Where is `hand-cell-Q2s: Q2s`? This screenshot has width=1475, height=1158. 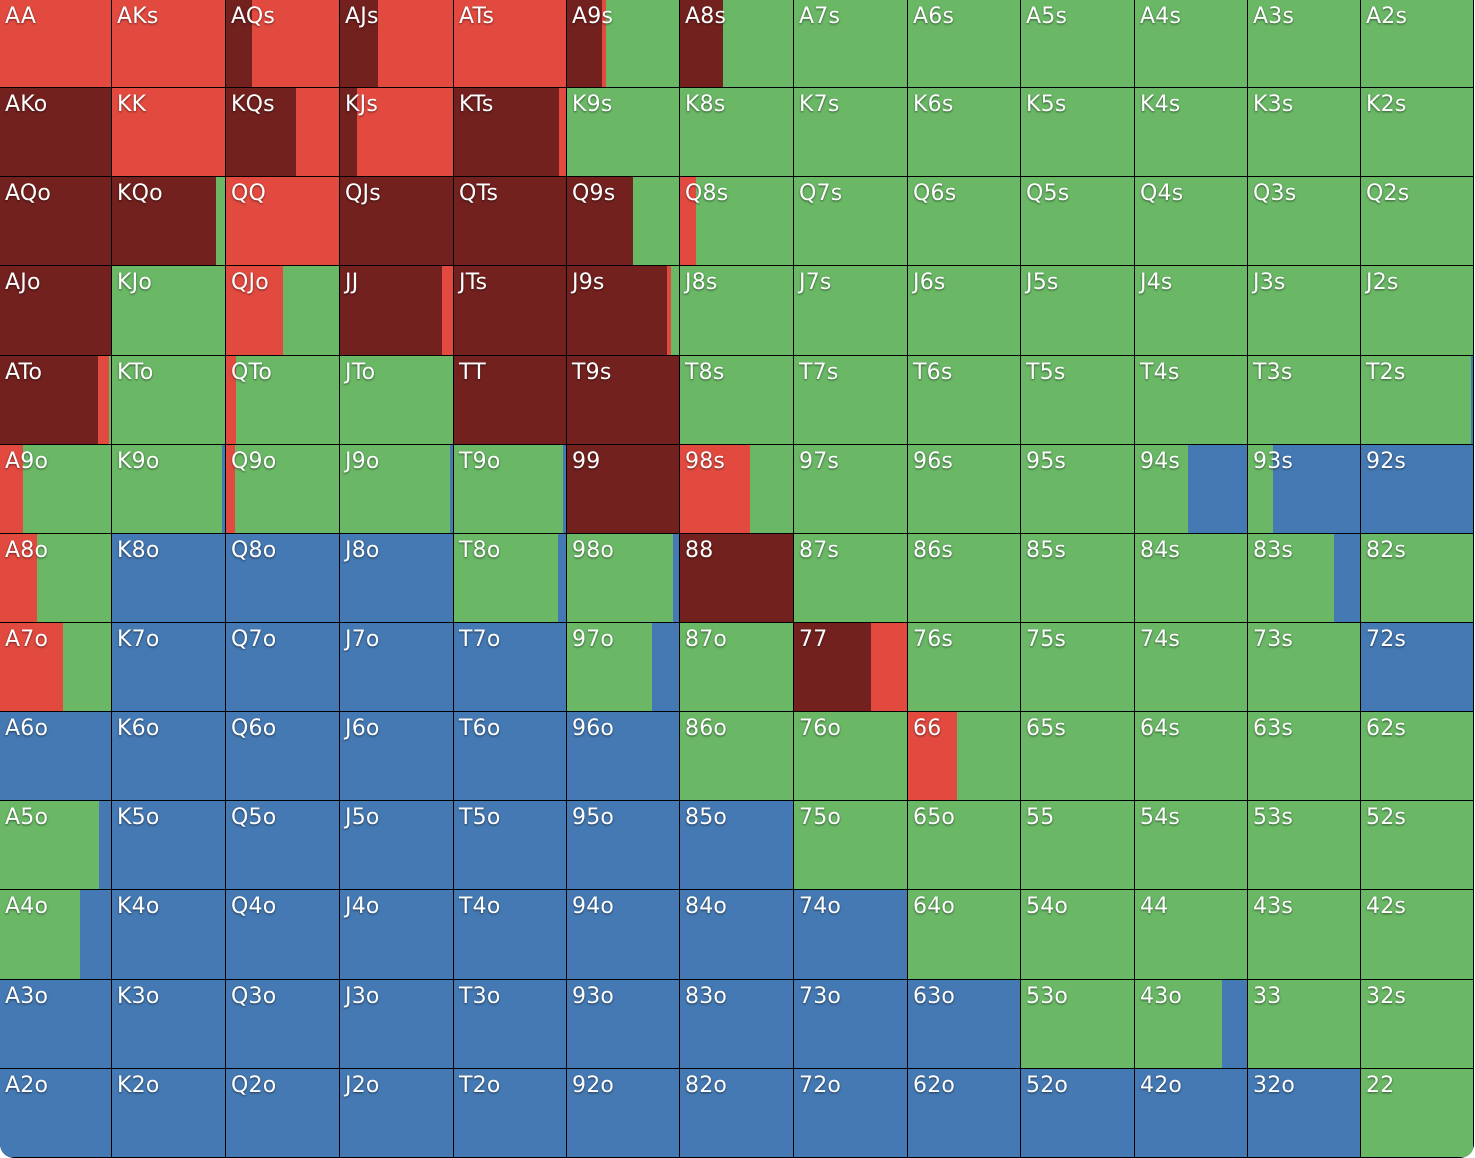
hand-cell-Q2s: Q2s is located at coordinates (1417, 221).